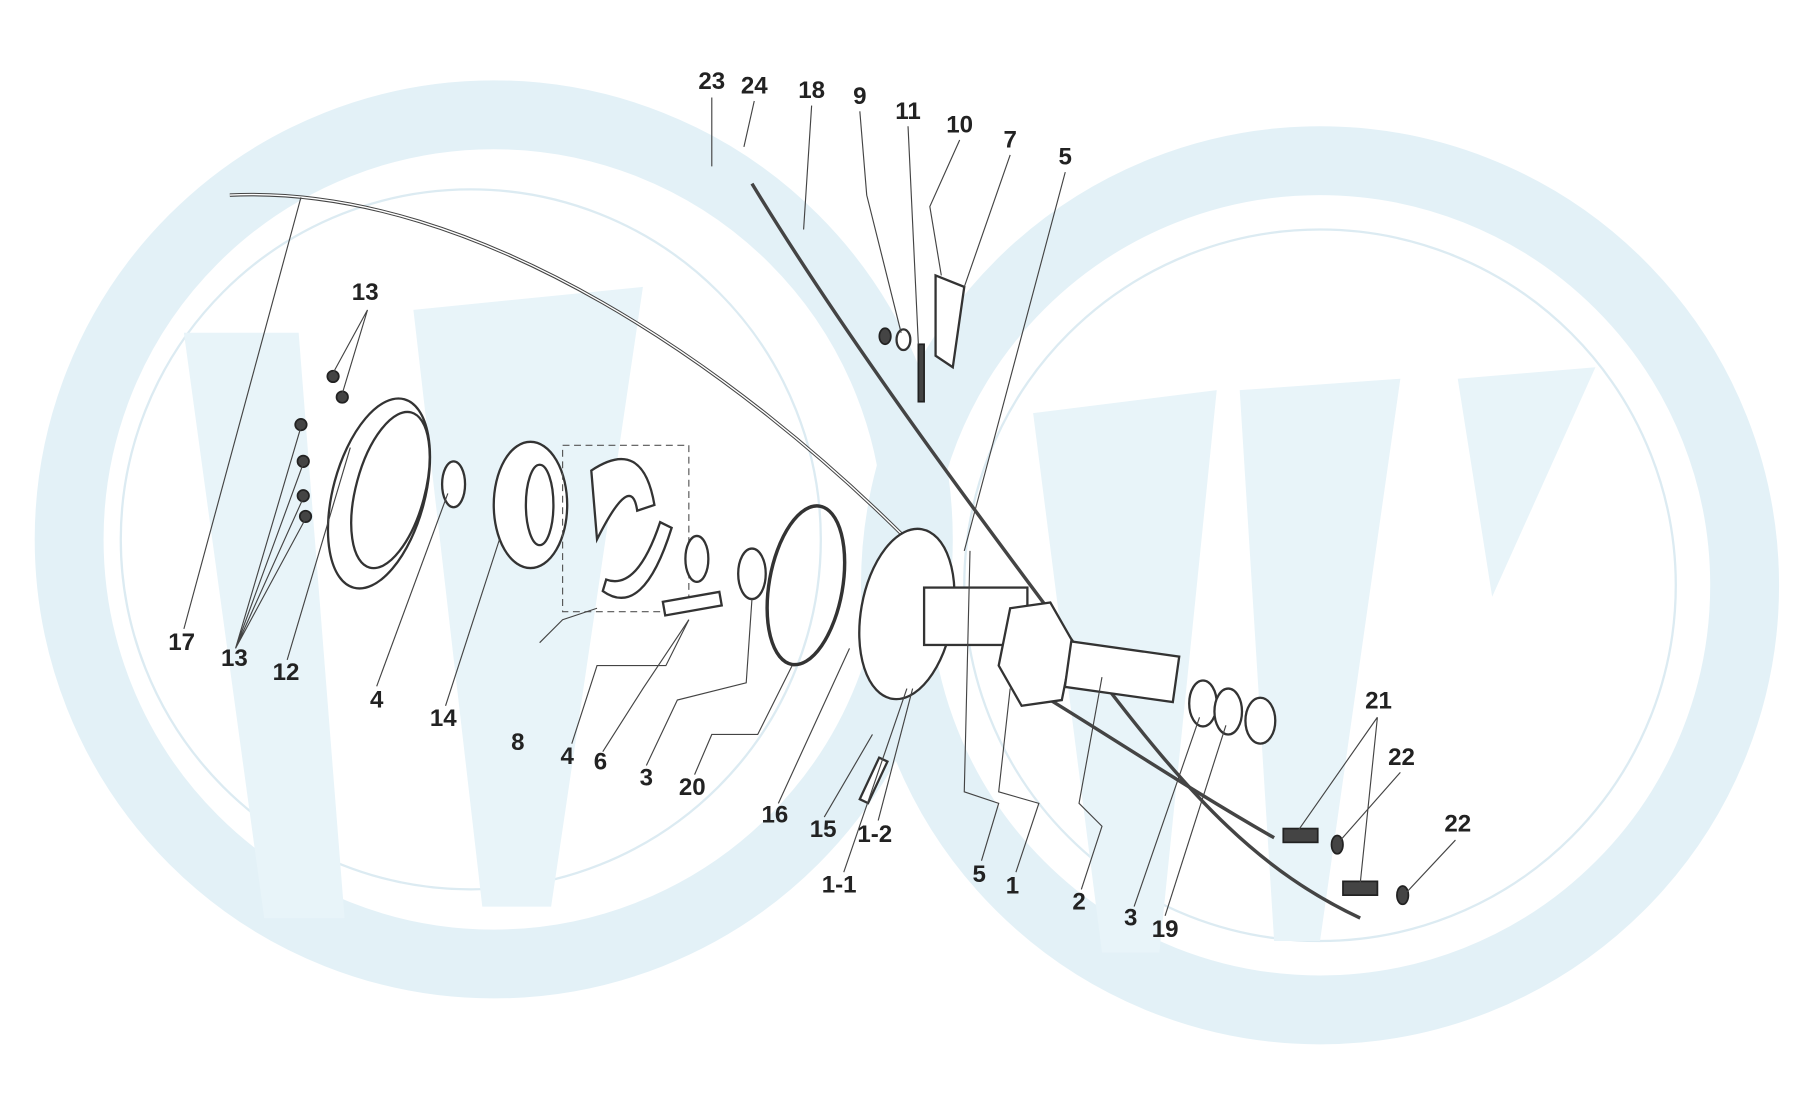 Image resolution: width=1800 pixels, height=1104 pixels. I want to click on part-label: 8, so click(517, 742).